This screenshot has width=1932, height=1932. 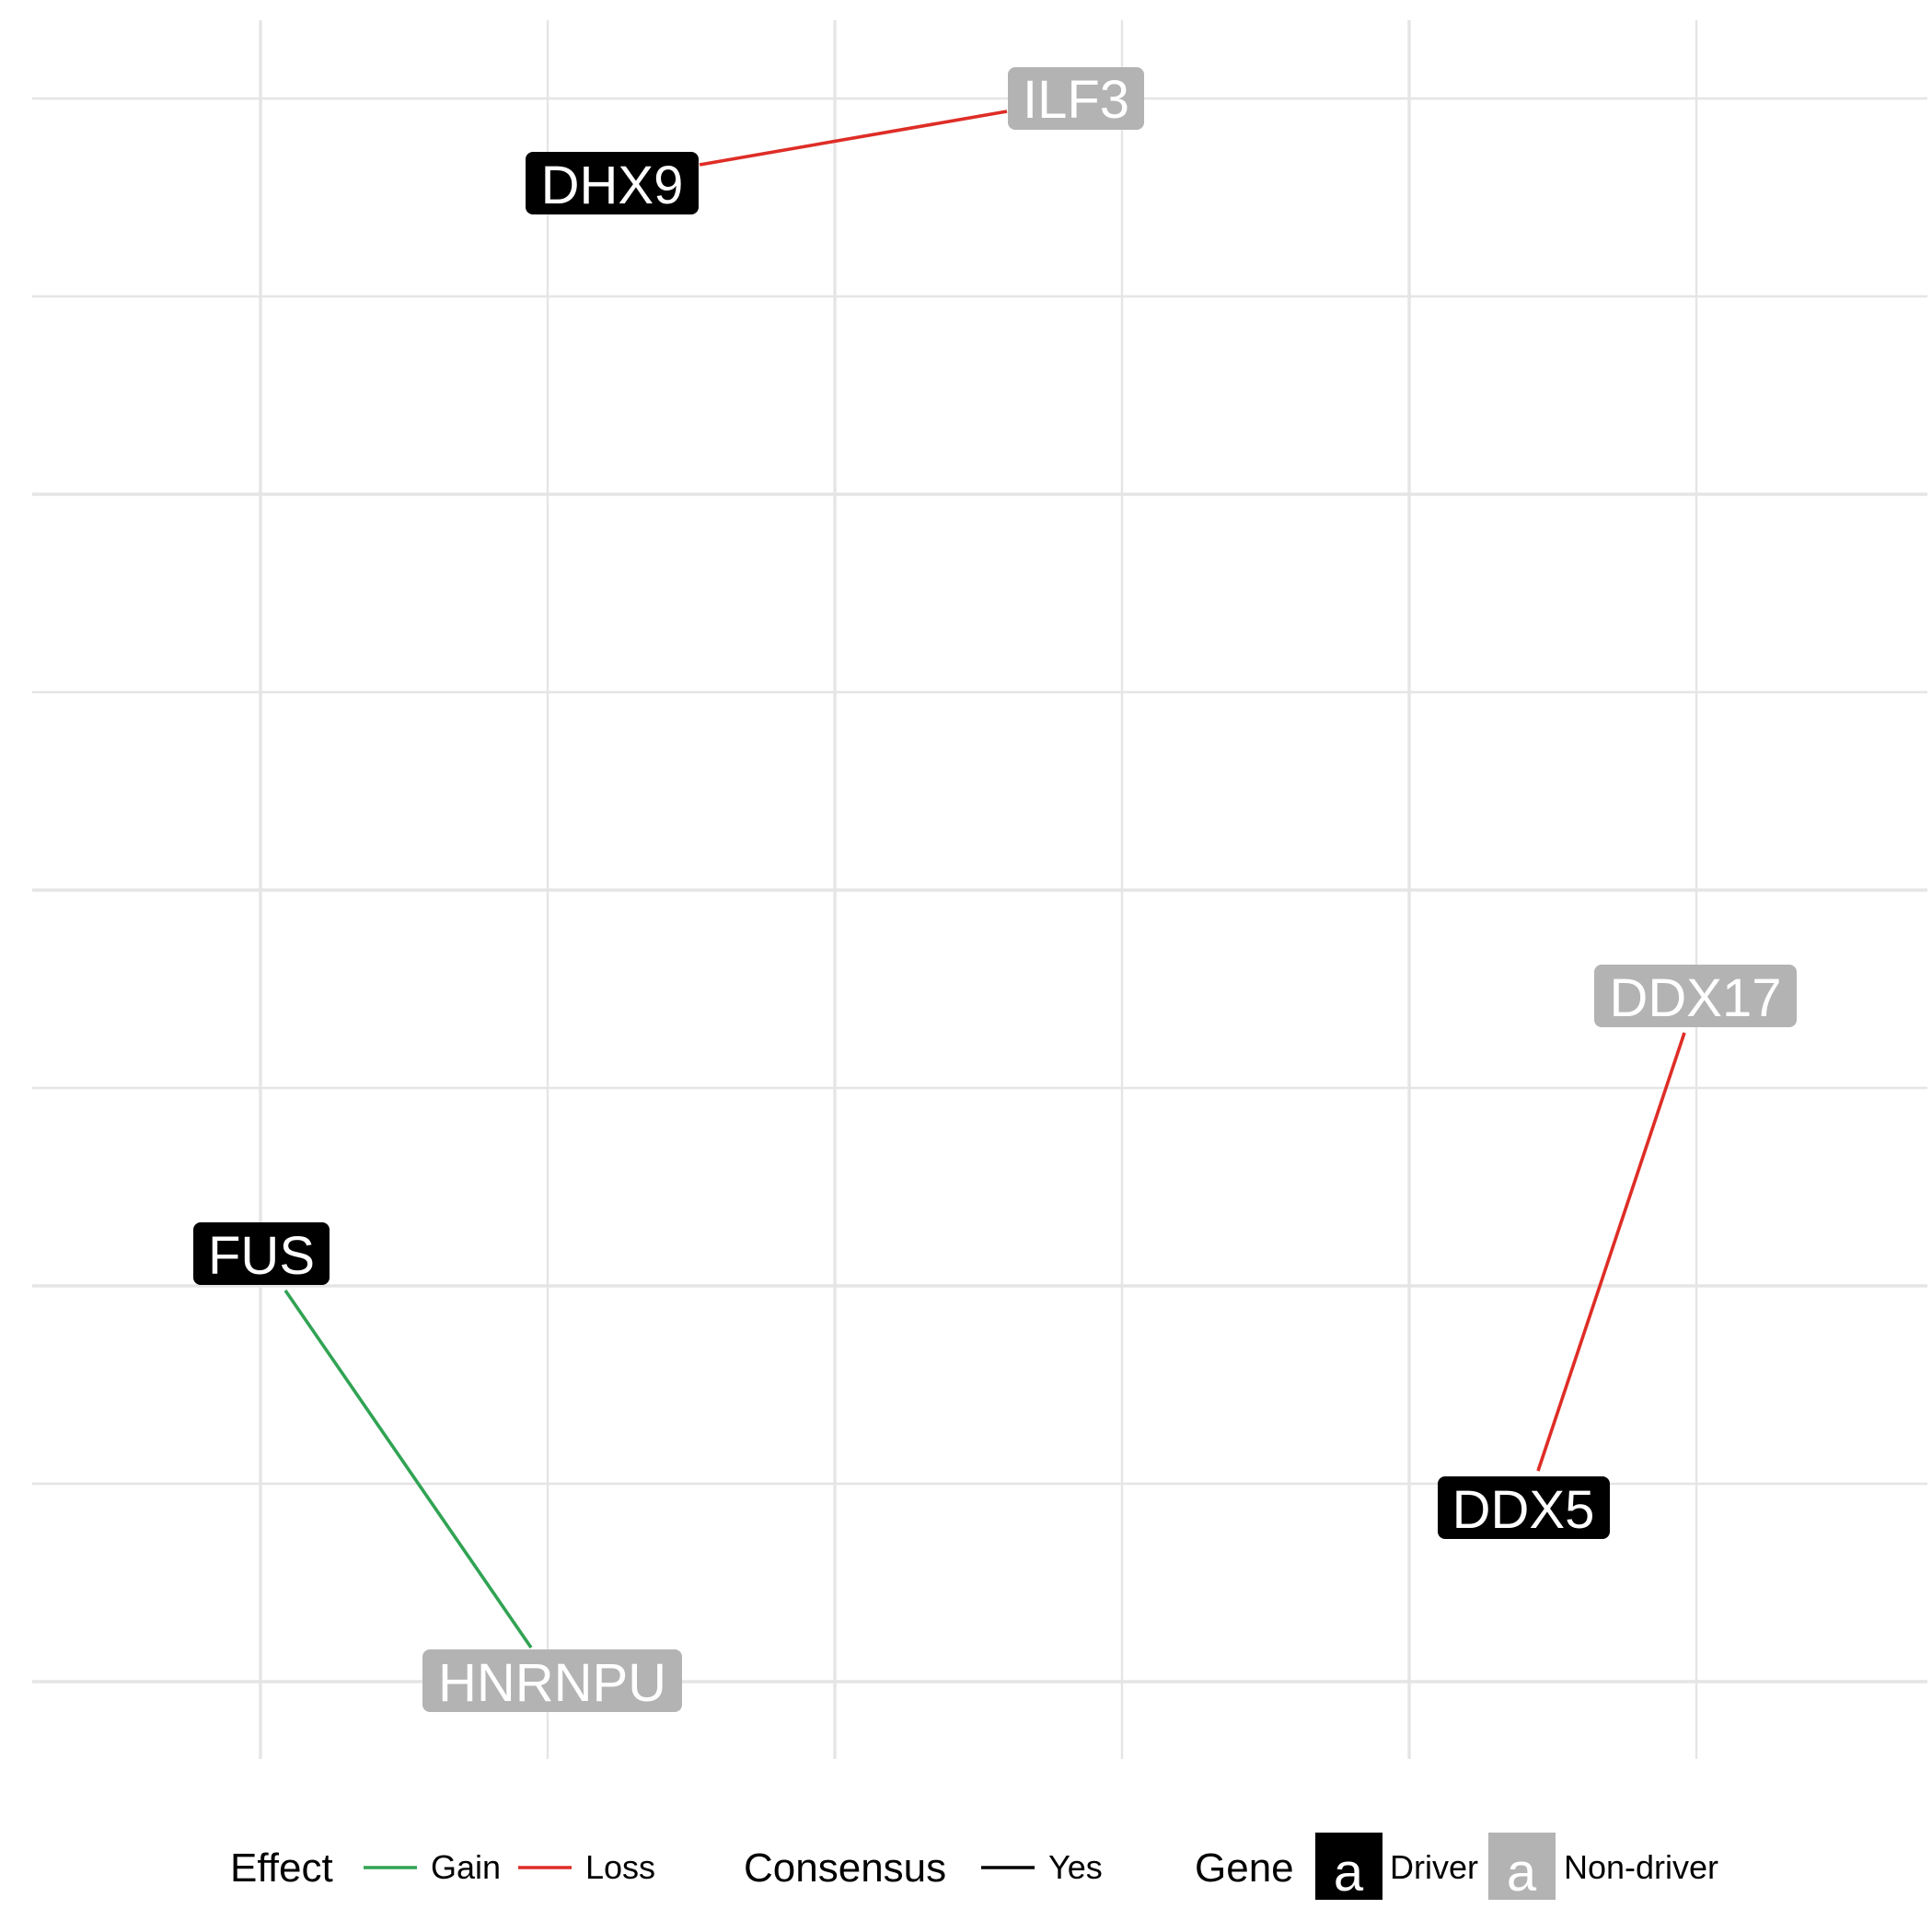 I want to click on node-label: DDX17, so click(x=1696, y=998).